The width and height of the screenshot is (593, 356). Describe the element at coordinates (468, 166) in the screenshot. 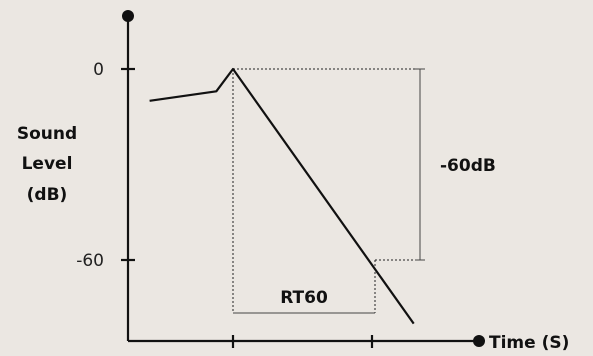

I see `decay-label: -60dB` at that location.